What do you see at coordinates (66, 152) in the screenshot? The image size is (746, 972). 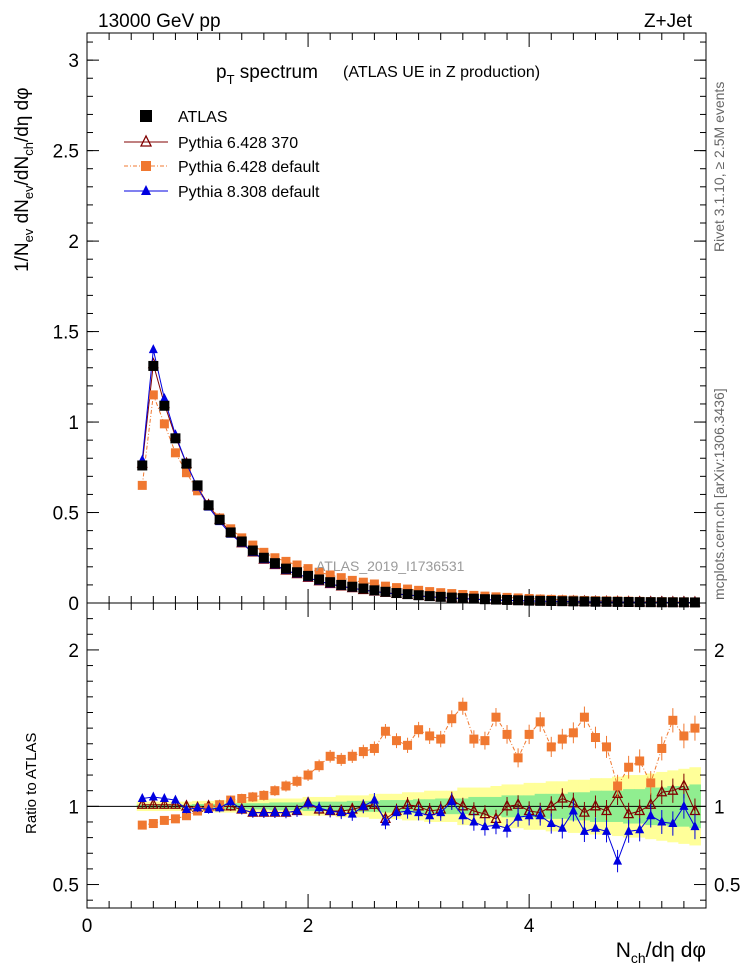 I see `main-y-tick-label: 2.5` at bounding box center [66, 152].